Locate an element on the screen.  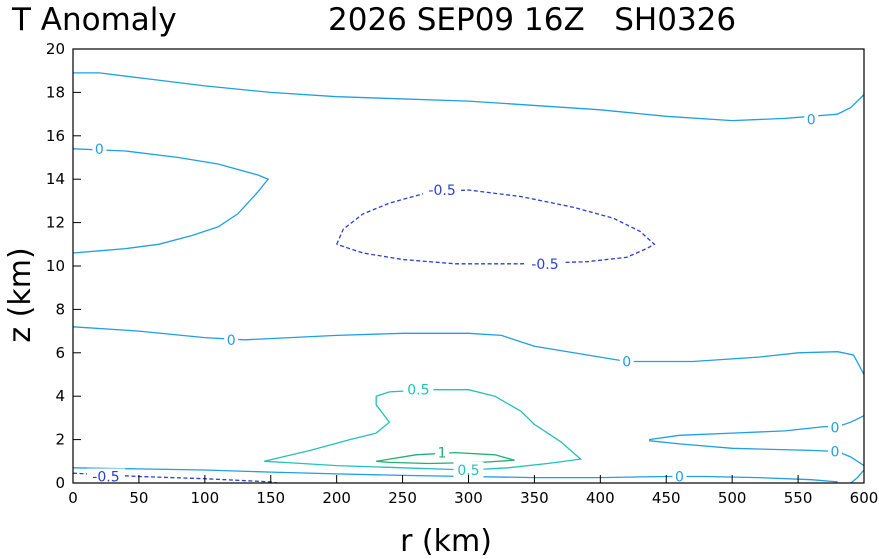
y-tick-label: 20 is located at coordinates (55, 49).